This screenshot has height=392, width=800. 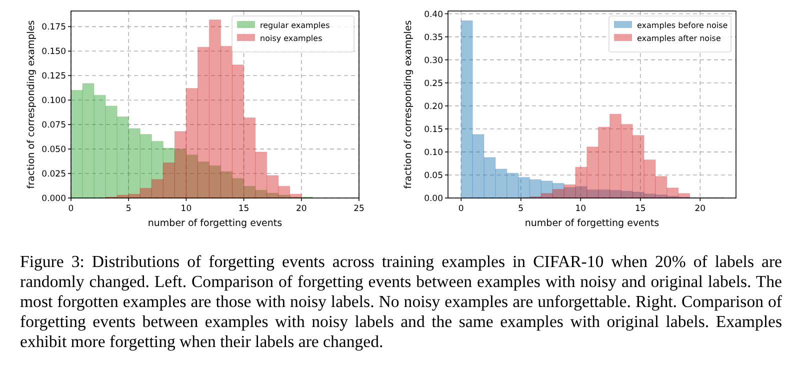 What do you see at coordinates (433, 15) in the screenshot?
I see `y-tick-label: 0.40` at bounding box center [433, 15].